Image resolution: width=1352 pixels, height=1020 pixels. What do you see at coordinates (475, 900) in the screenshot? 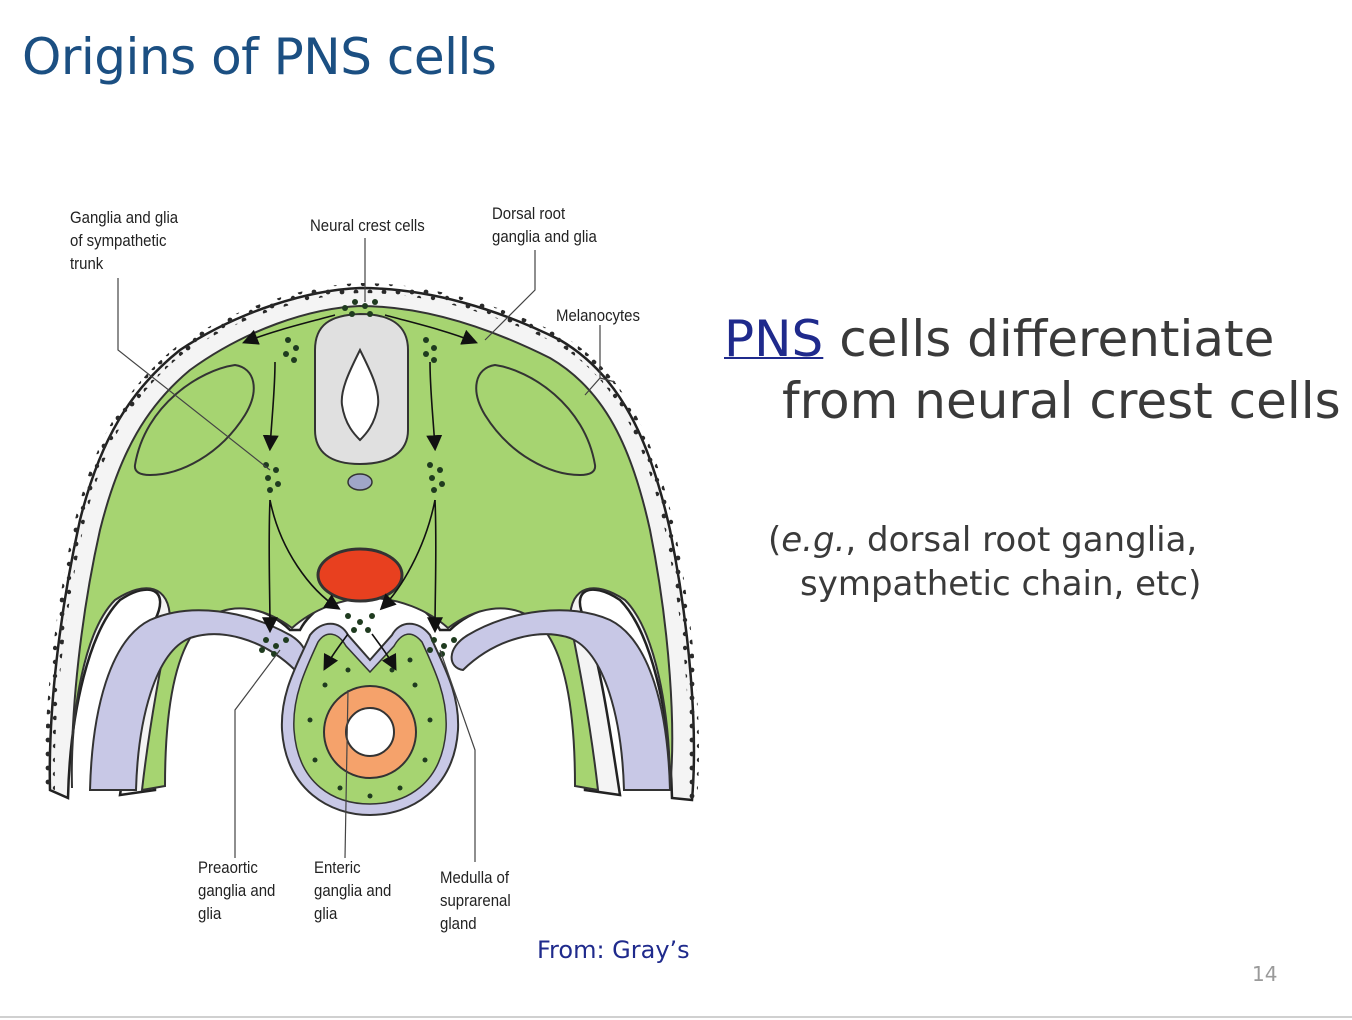
I see `label-medulla: Medulla of suprarenal gland` at bounding box center [475, 900].